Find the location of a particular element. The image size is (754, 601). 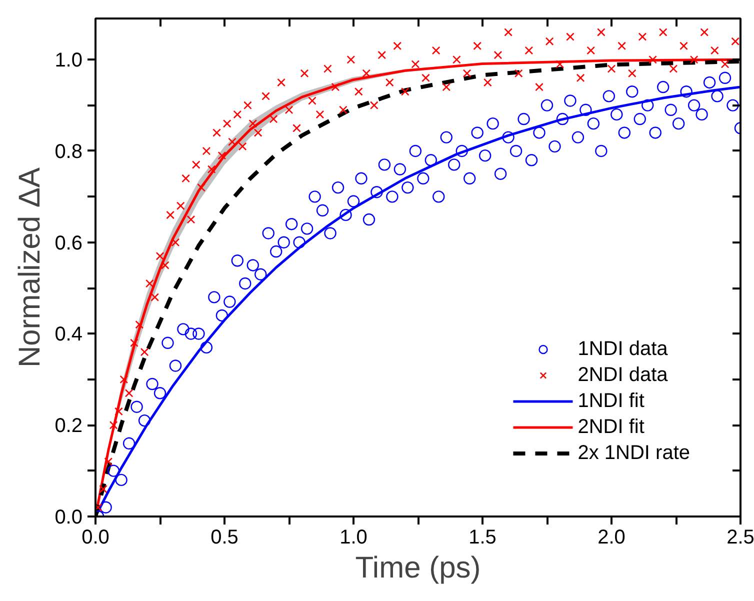

legend-label: 2x 1NDI rate is located at coordinates (634, 453).